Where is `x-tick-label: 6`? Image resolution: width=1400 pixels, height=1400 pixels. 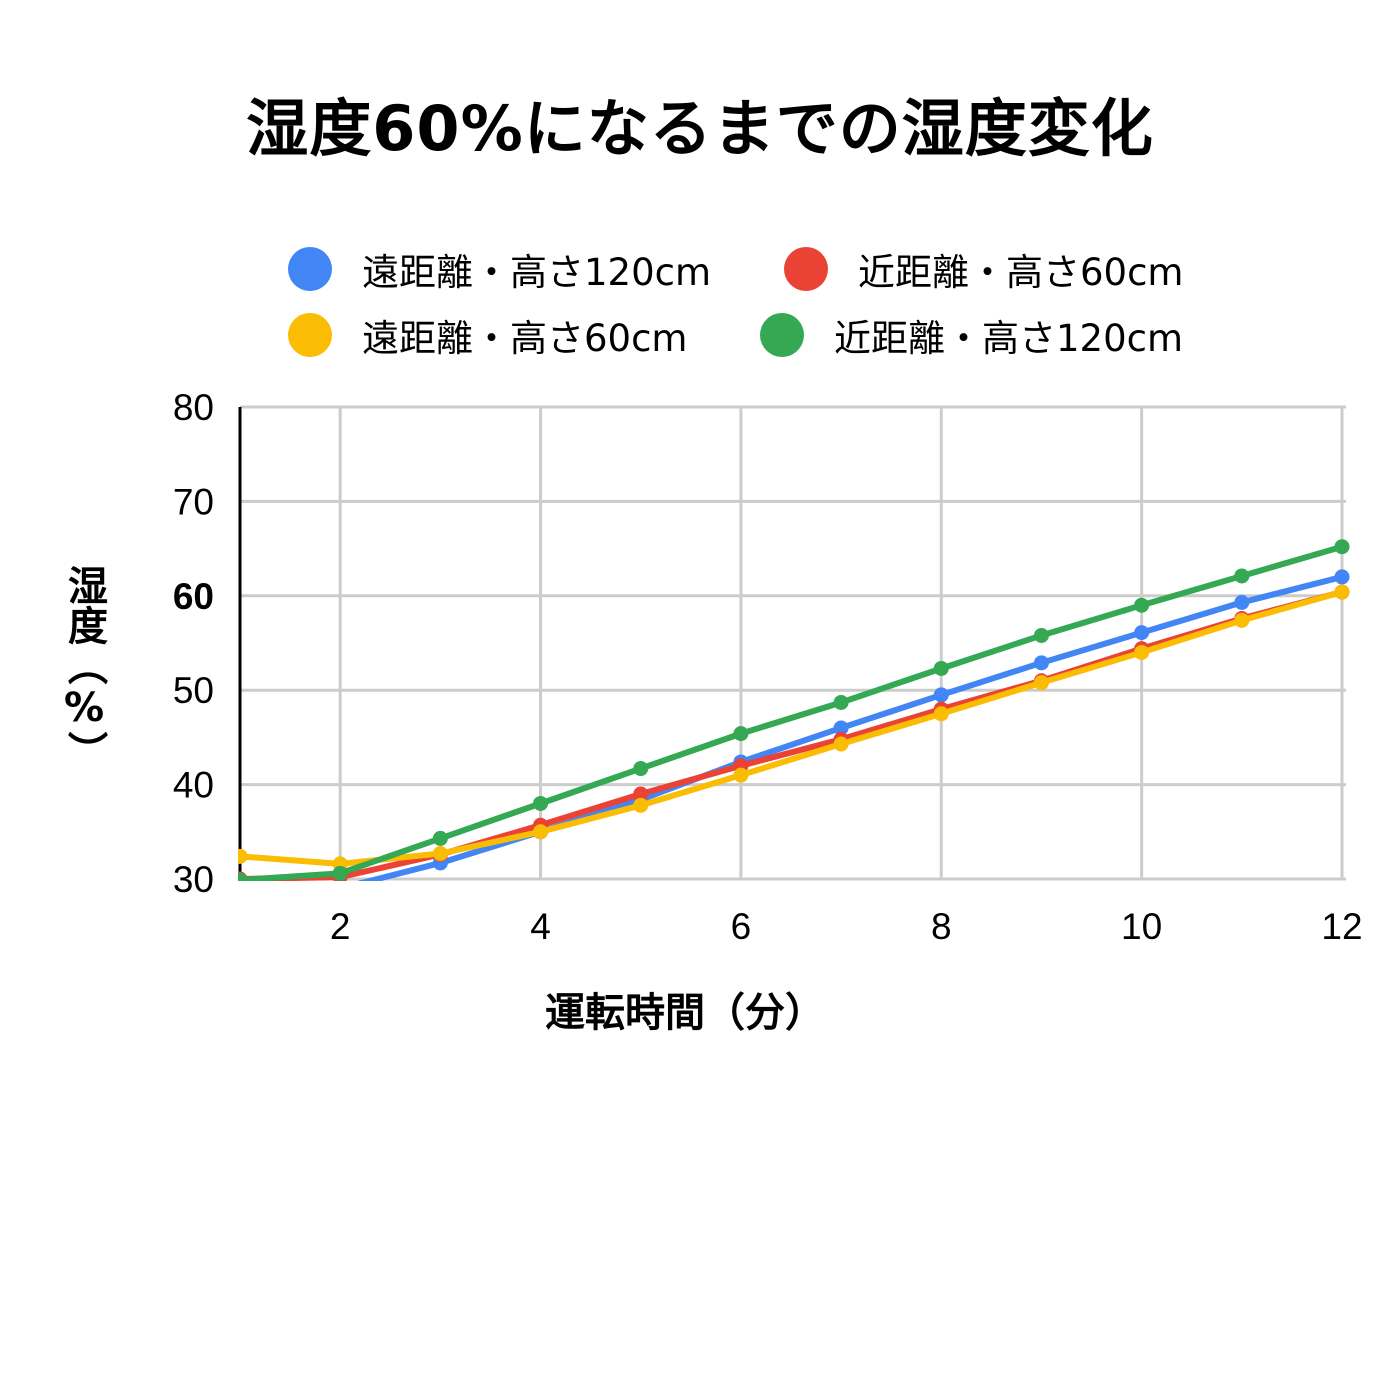 x-tick-label: 6 is located at coordinates (741, 926).